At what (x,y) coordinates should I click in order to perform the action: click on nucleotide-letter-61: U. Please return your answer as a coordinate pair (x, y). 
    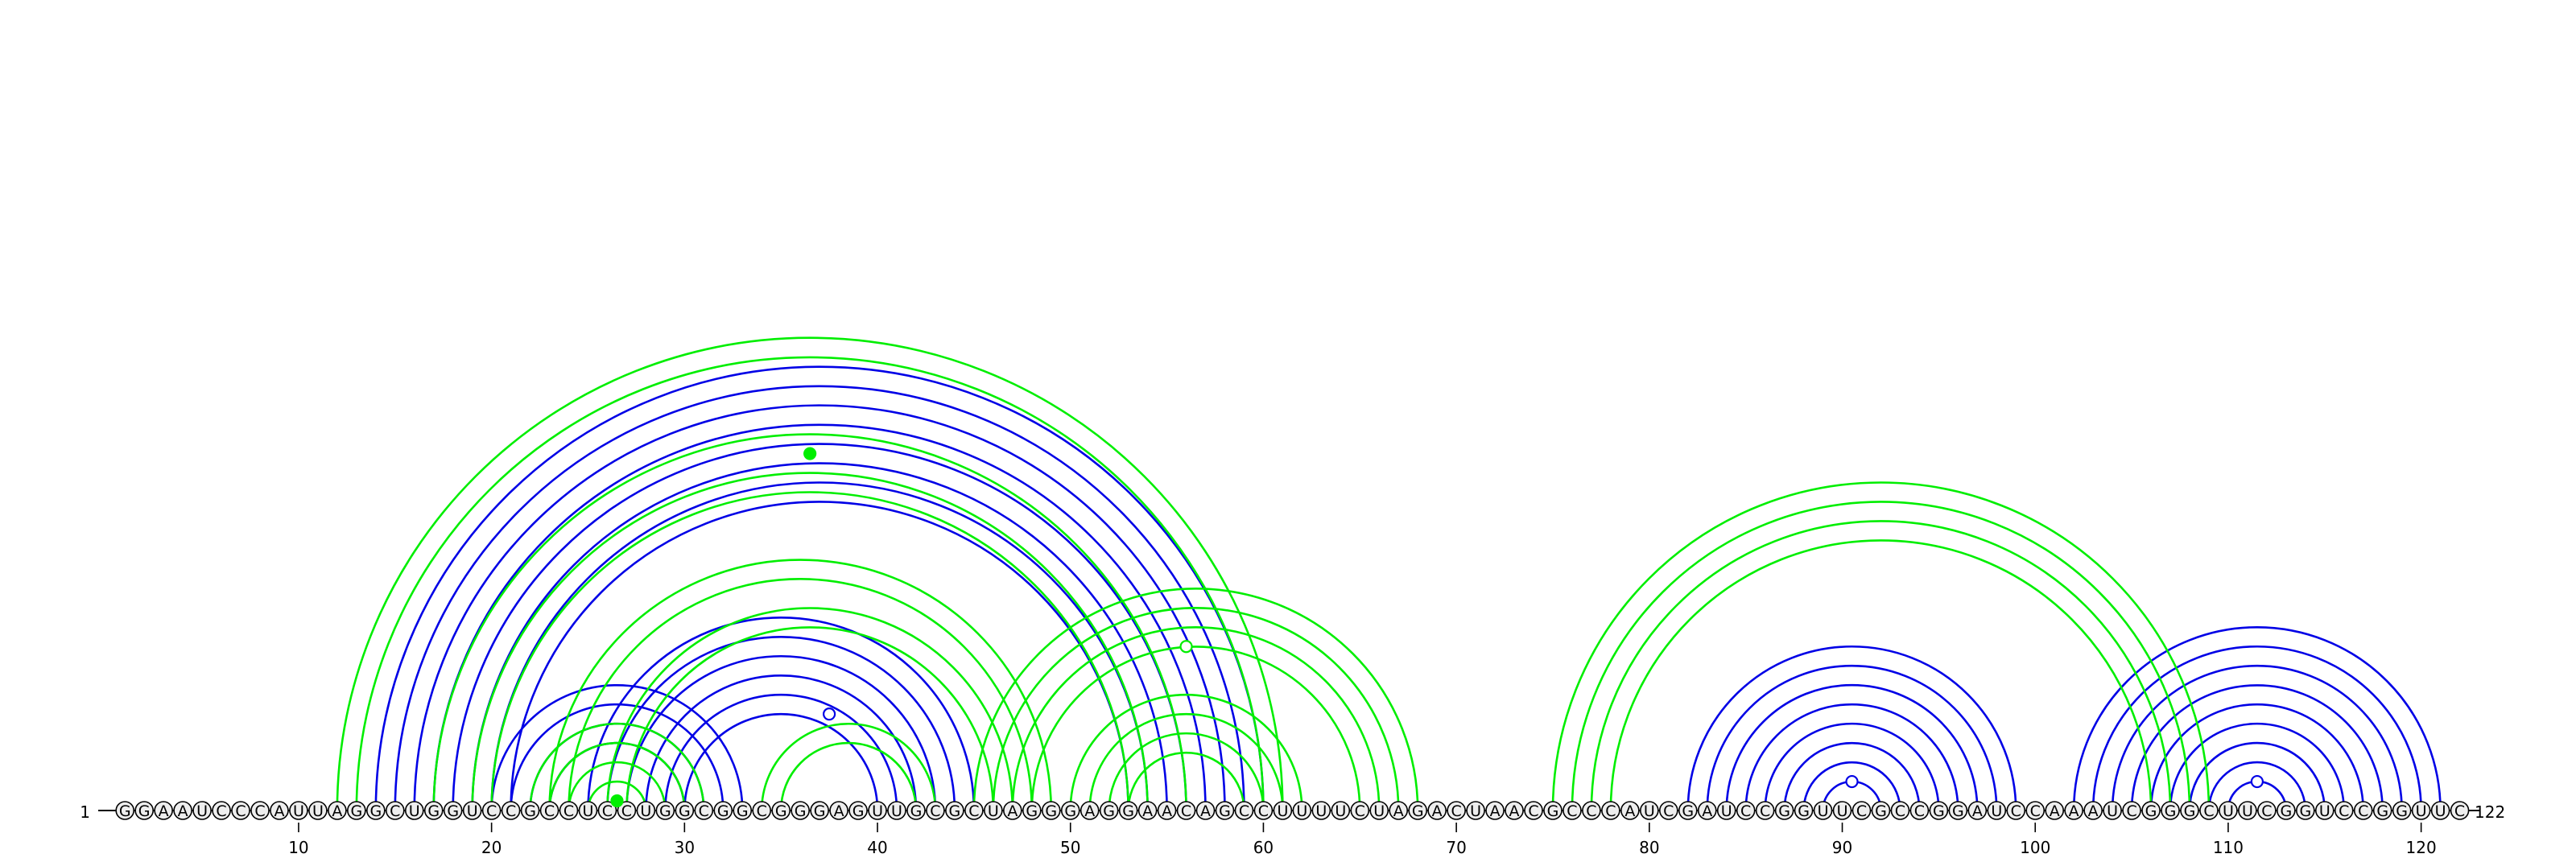
    Looking at the image, I should click on (1282, 811).